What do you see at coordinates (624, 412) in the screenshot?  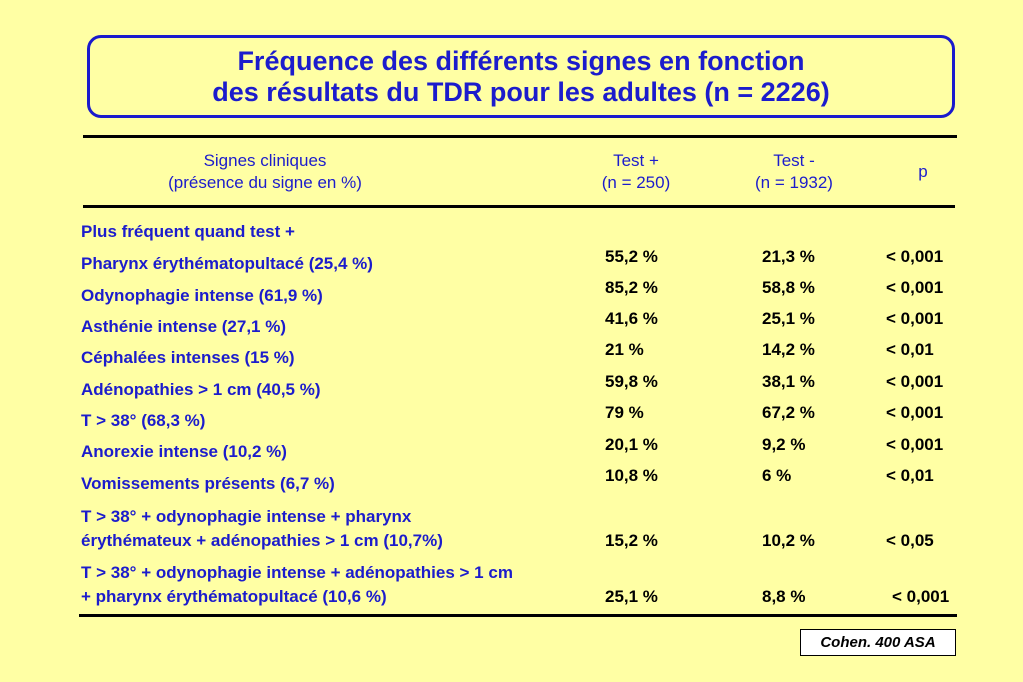 I see `row-test-pos: 79 %` at bounding box center [624, 412].